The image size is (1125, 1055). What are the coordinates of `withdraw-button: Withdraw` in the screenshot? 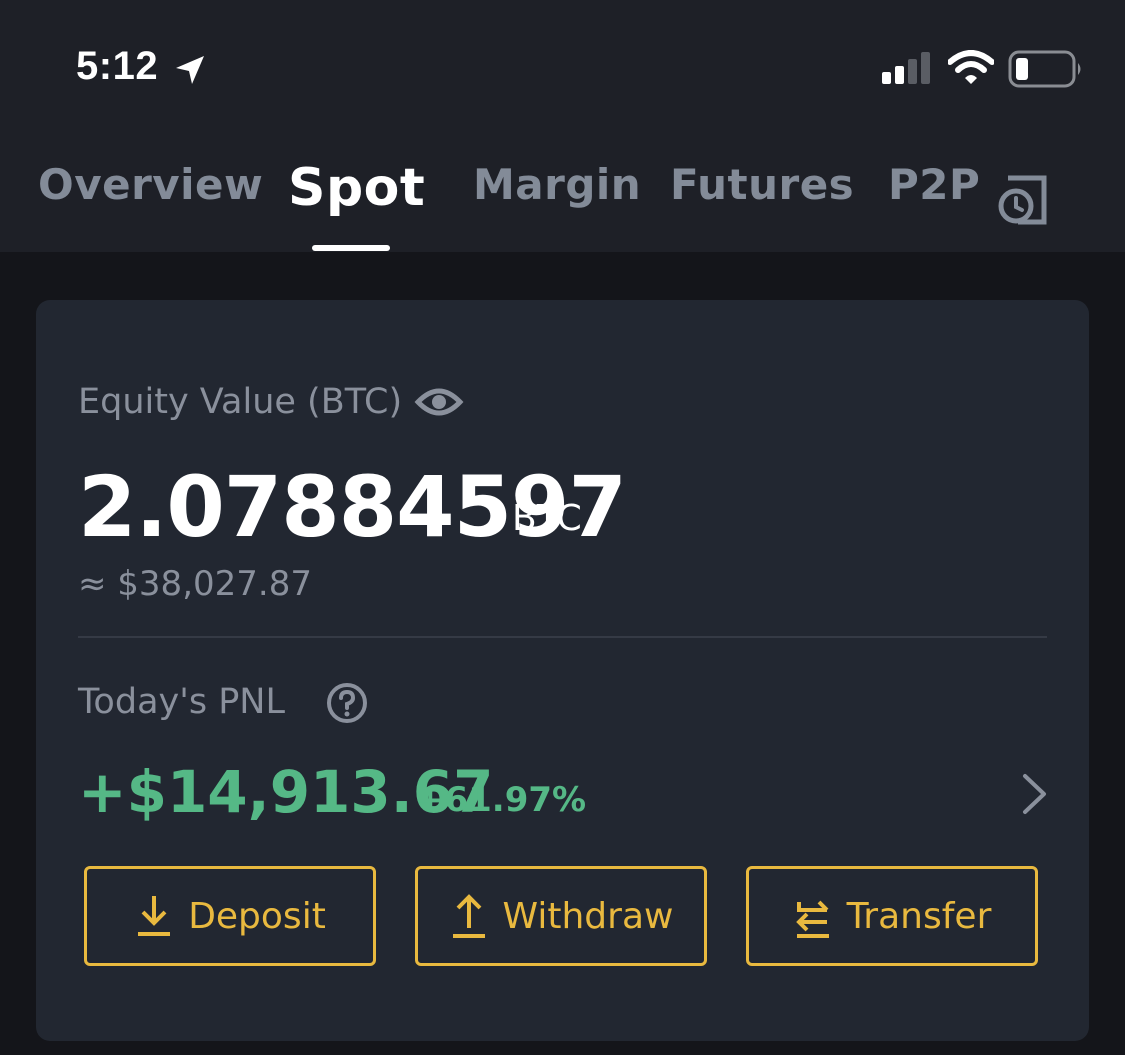 It's located at (561, 916).